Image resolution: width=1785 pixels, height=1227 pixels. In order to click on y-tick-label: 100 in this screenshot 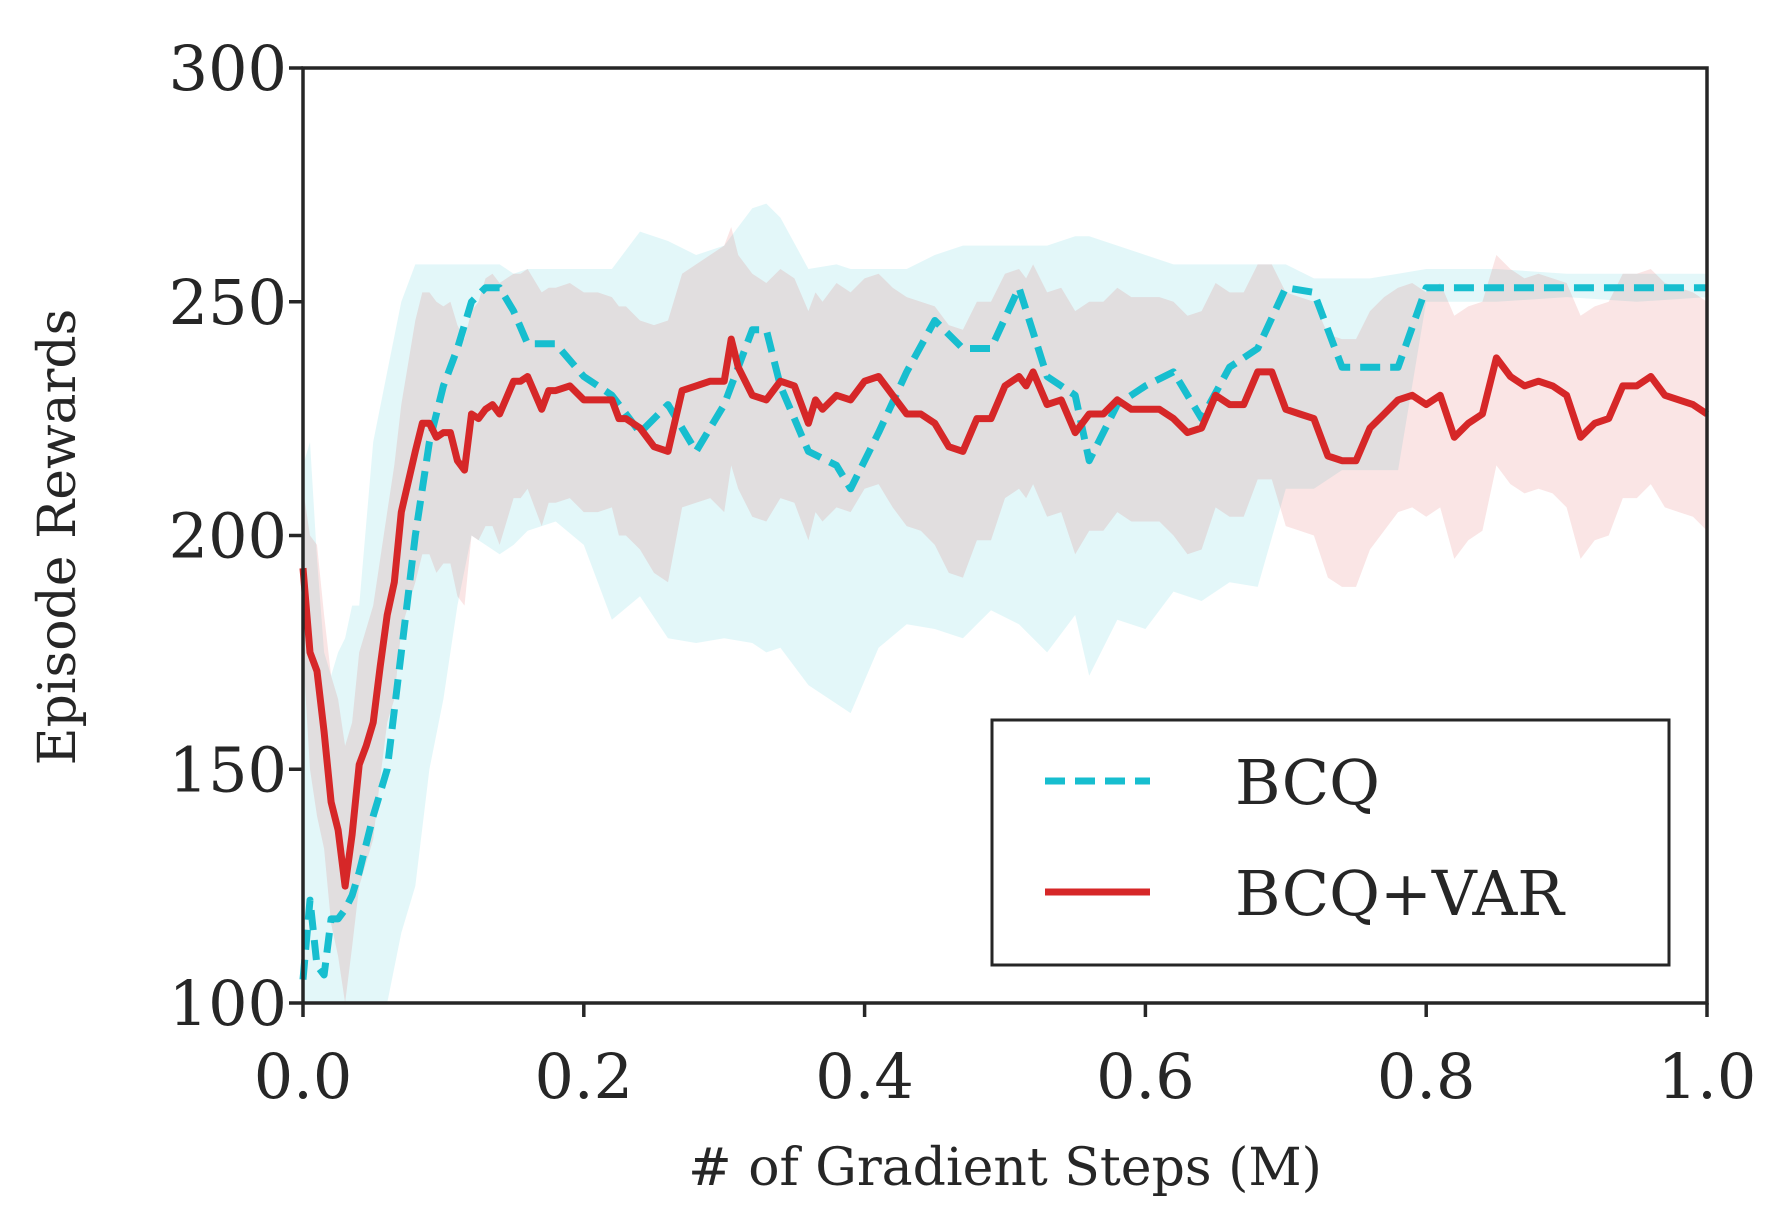, I will do `click(228, 1003)`.